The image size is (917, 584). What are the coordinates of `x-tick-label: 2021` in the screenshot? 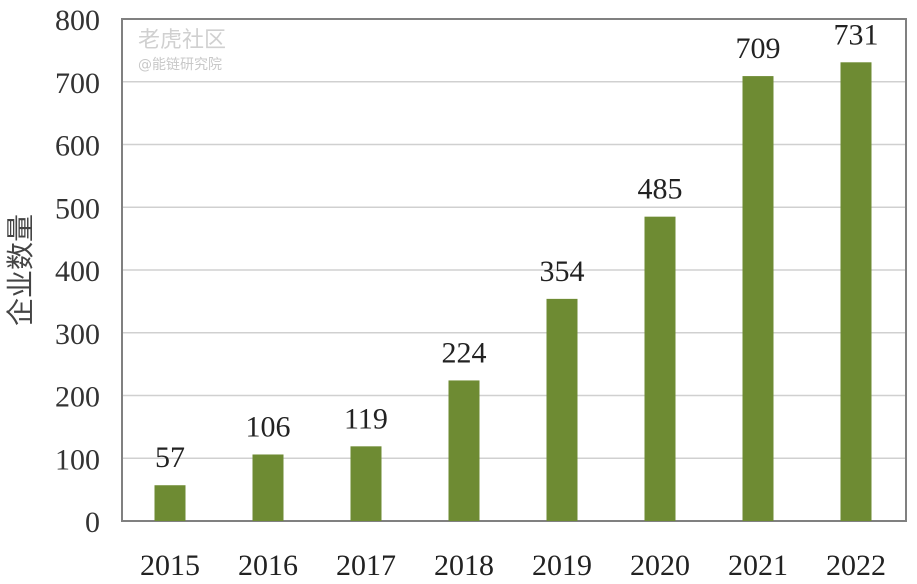 It's located at (758, 565).